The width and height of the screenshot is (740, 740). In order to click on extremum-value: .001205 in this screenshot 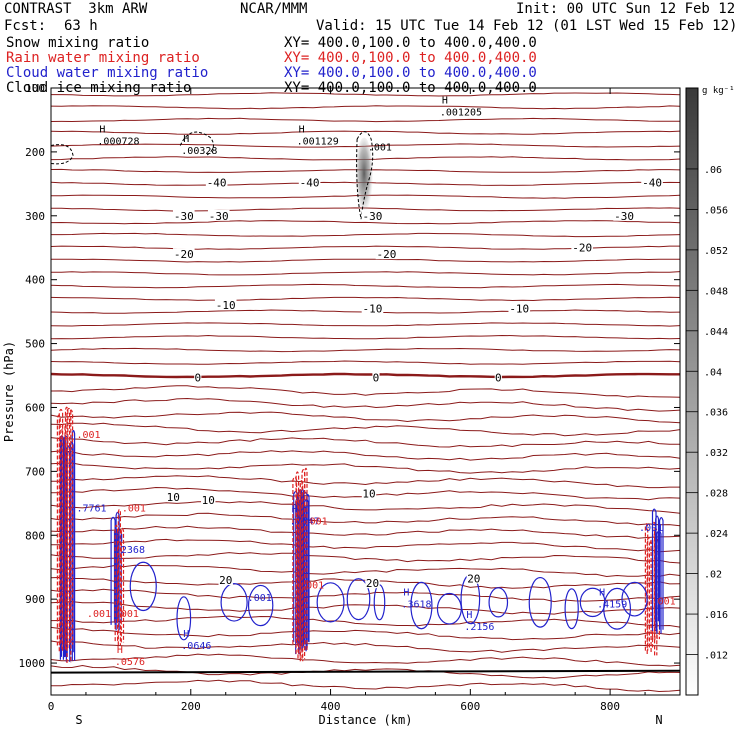, I will do `click(461, 113)`.